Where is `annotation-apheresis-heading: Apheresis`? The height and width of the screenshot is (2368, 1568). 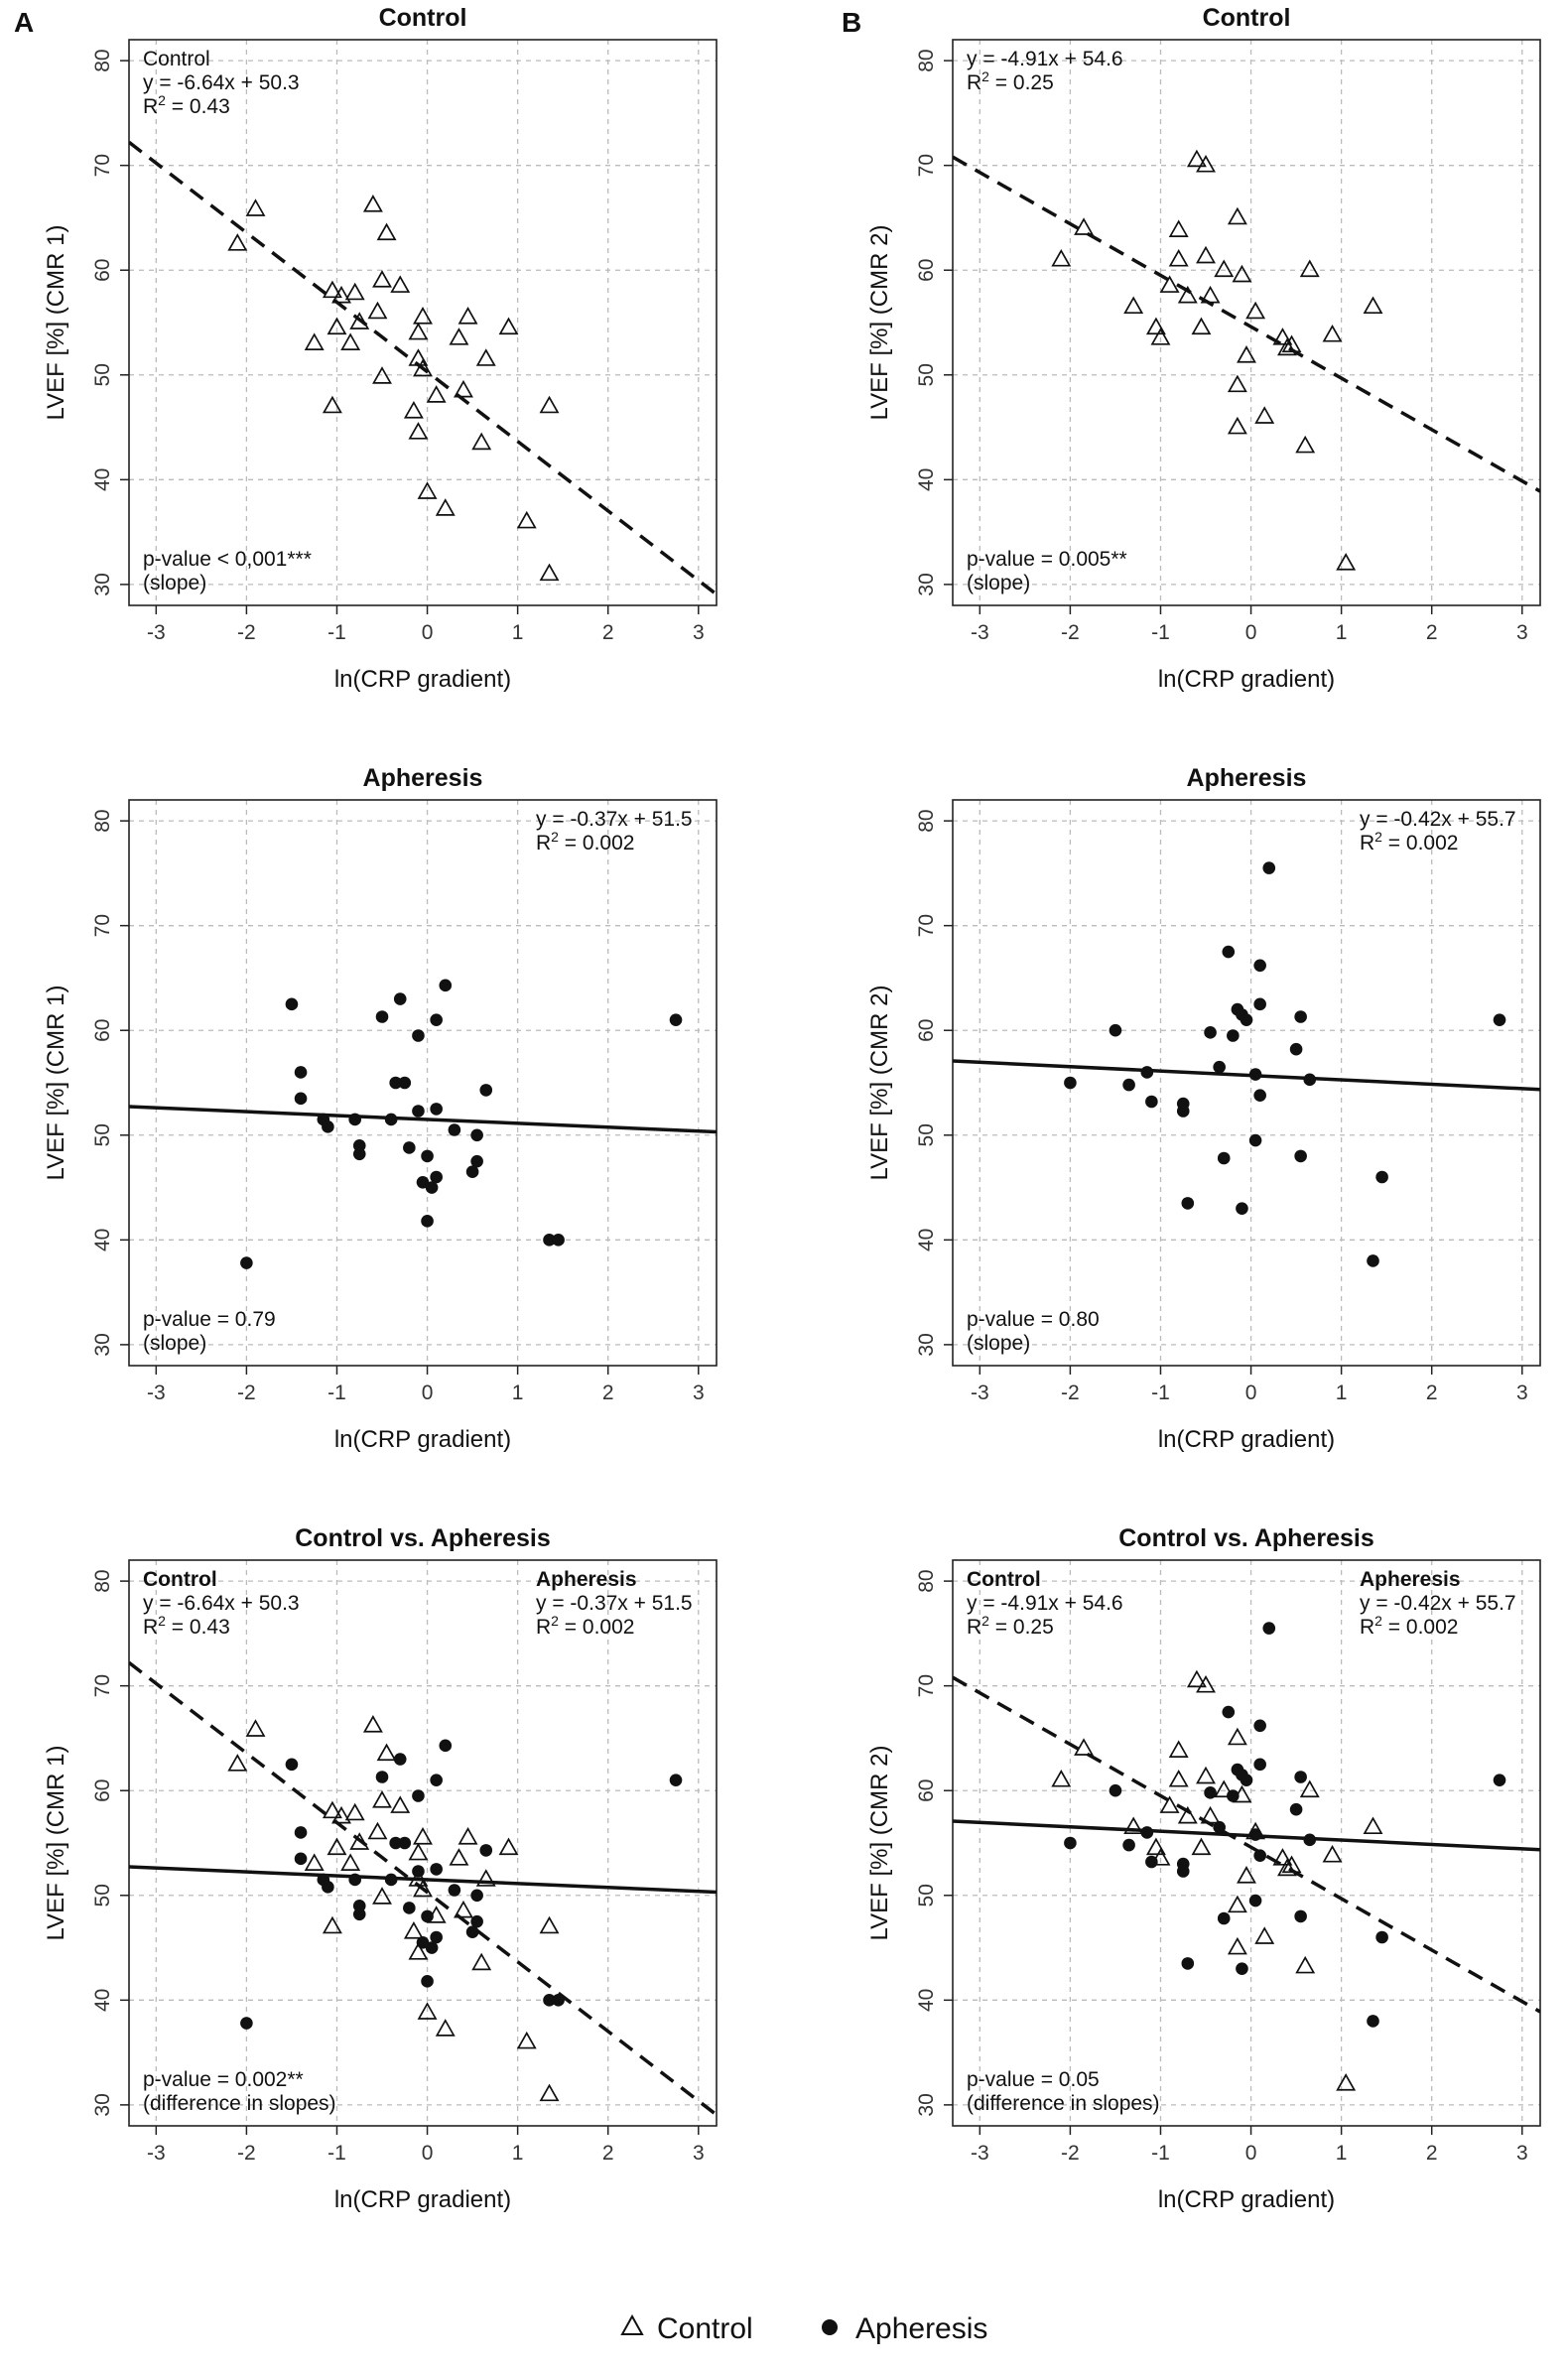
annotation-apheresis-heading: Apheresis is located at coordinates (1410, 1579).